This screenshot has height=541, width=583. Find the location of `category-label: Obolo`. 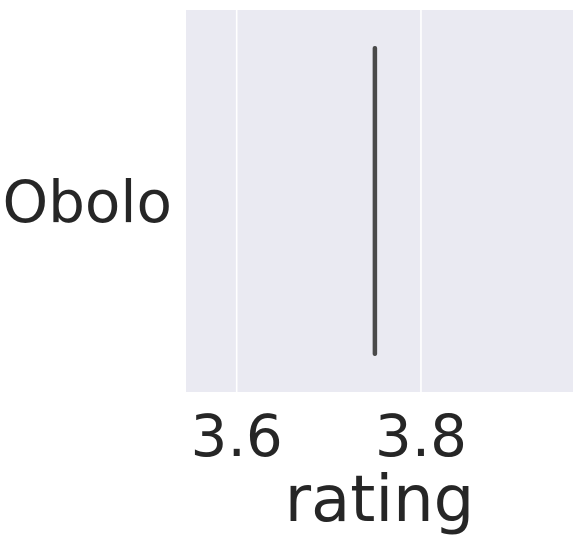

category-label: Obolo is located at coordinates (87, 202).